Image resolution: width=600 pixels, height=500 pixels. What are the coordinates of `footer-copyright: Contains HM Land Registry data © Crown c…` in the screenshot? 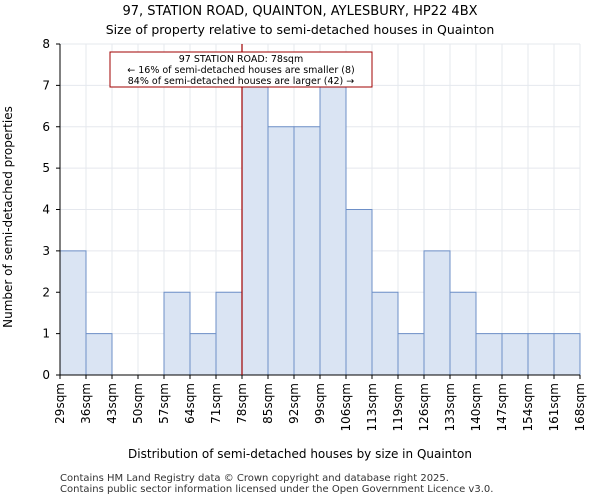 It's located at (254, 478).